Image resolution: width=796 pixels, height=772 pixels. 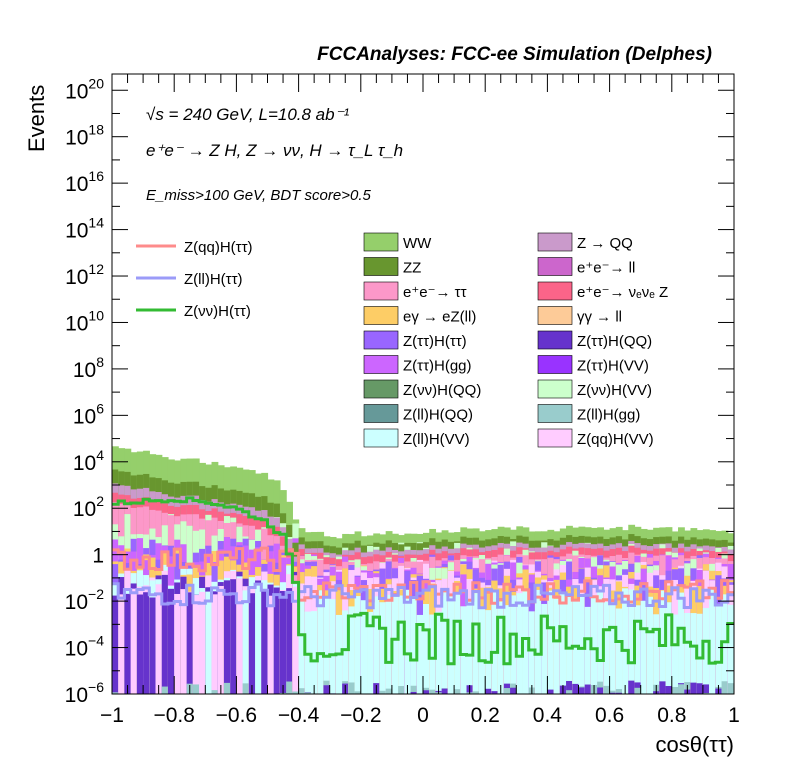 What do you see at coordinates (412, 268) in the screenshot?
I see `legend-label: ZZ` at bounding box center [412, 268].